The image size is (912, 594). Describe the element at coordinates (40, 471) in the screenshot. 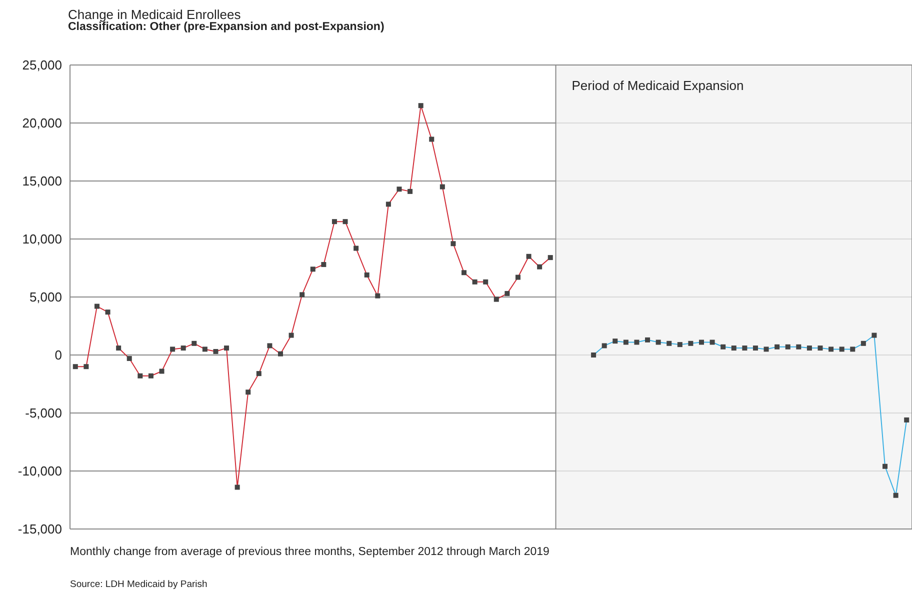

I see `y-tick-label: -10,000` at that location.